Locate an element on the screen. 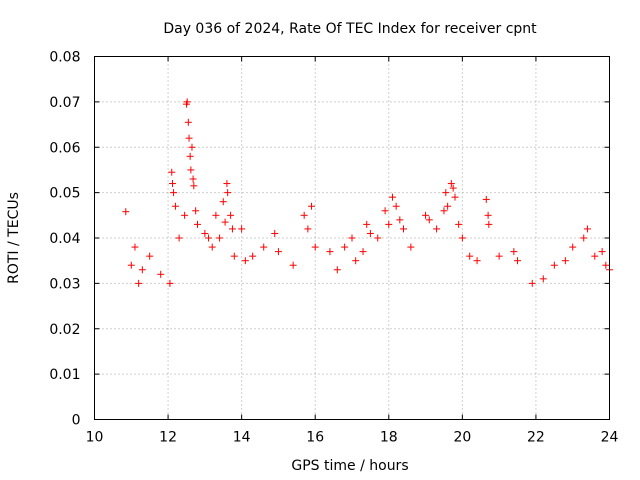 Image resolution: width=640 pixels, height=480 pixels. x-tick-label: 10 is located at coordinates (95, 438).